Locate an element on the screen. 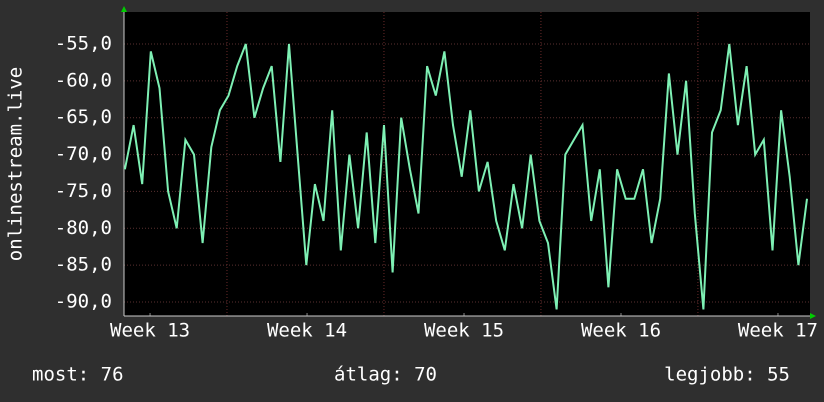  y-tick-label: -80,0 is located at coordinates (83, 228).